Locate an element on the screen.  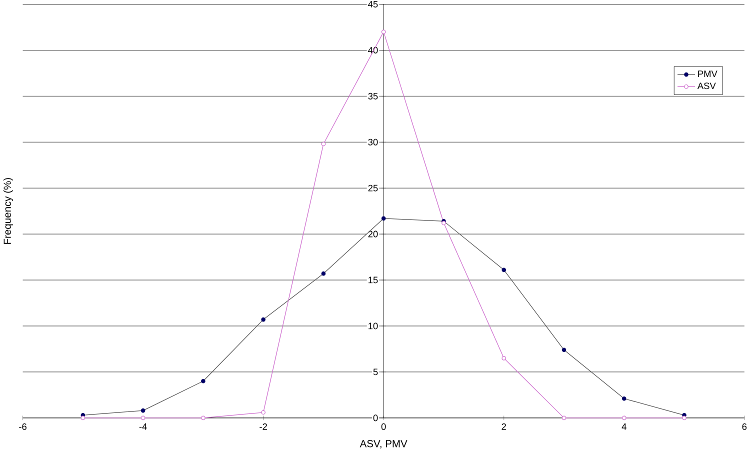
y-tick-label: 35 is located at coordinates (373, 96).